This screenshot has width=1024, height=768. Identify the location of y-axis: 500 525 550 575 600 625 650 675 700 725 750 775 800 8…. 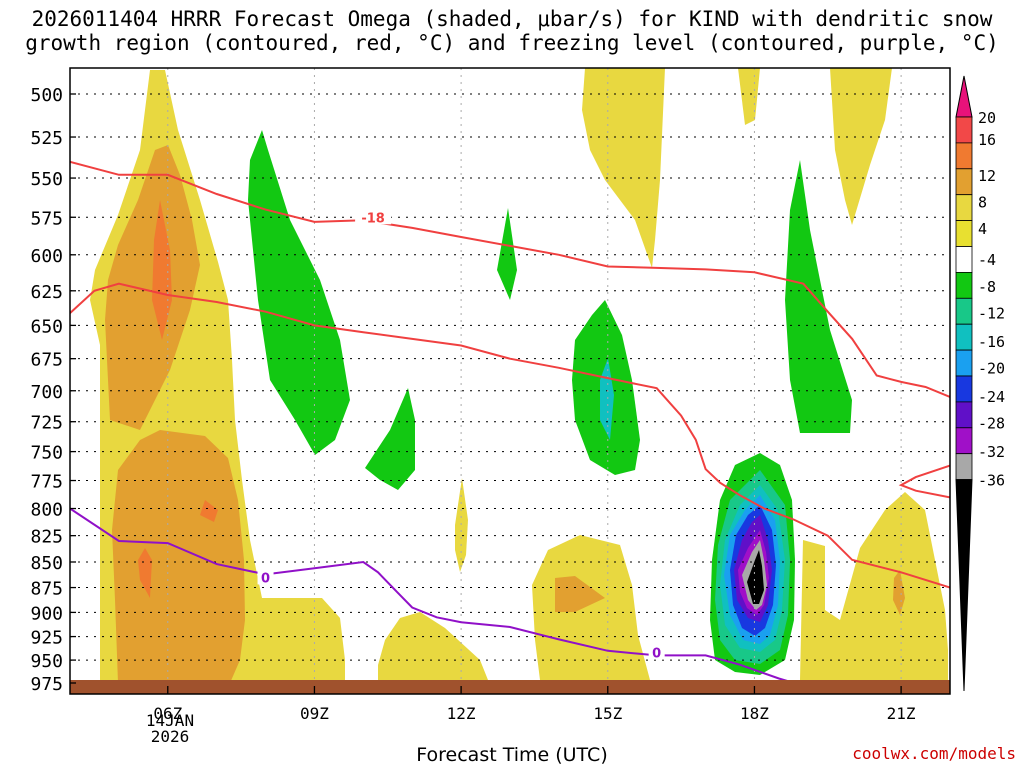
(53, 390).